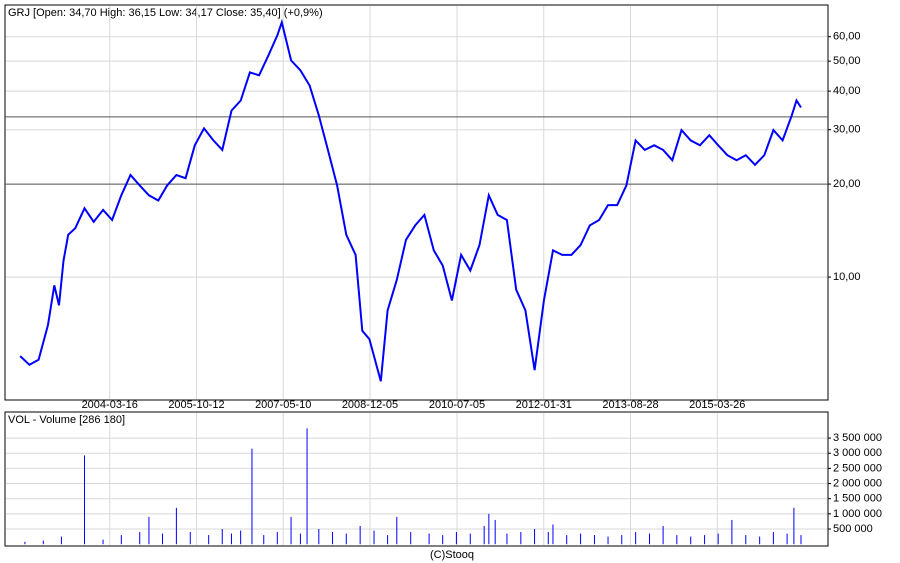 Image resolution: width=900 pixels, height=563 pixels. I want to click on x-tick-label: 2004-03-16, so click(110, 405).